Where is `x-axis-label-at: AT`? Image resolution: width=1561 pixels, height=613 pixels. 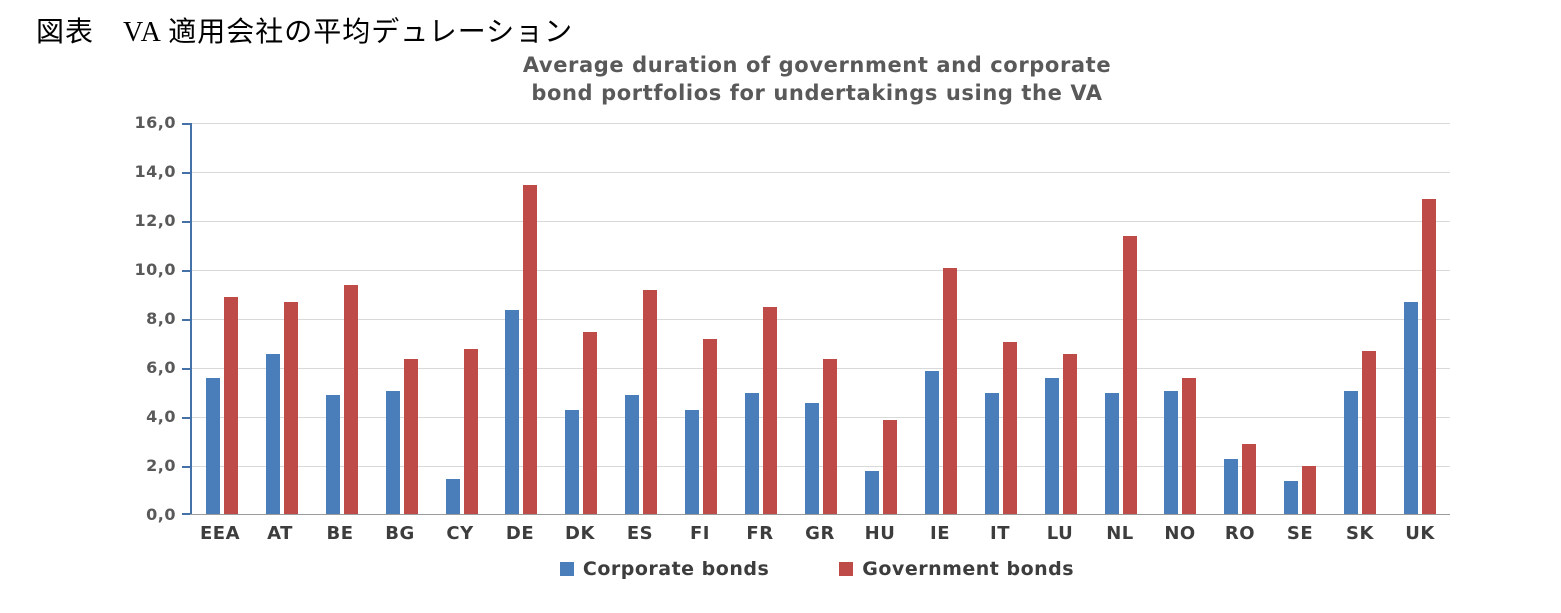
x-axis-label-at: AT is located at coordinates (280, 534).